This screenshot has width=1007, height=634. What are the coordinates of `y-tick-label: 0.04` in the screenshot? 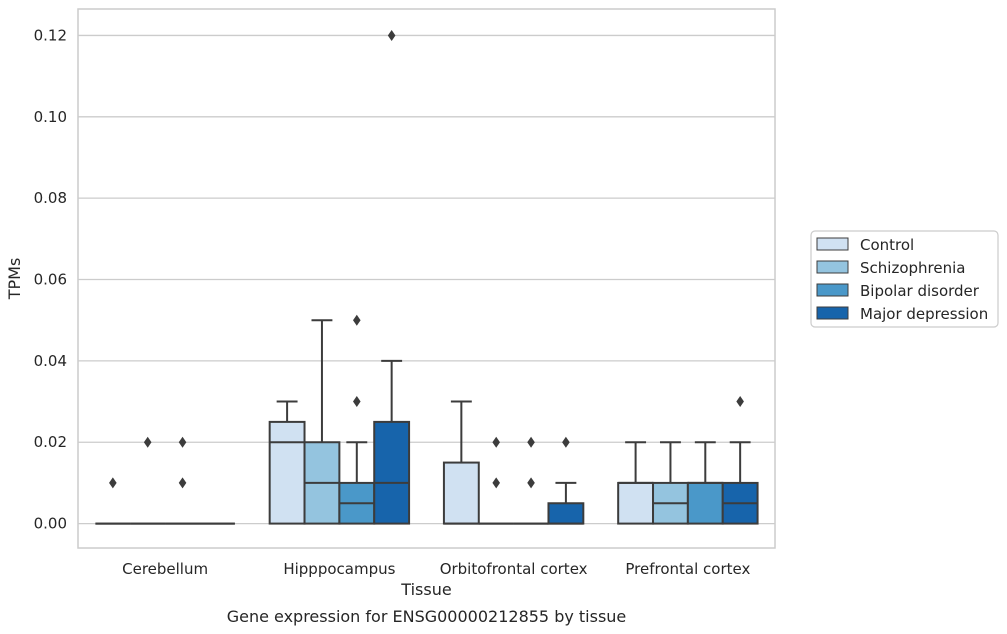 It's located at (50, 361).